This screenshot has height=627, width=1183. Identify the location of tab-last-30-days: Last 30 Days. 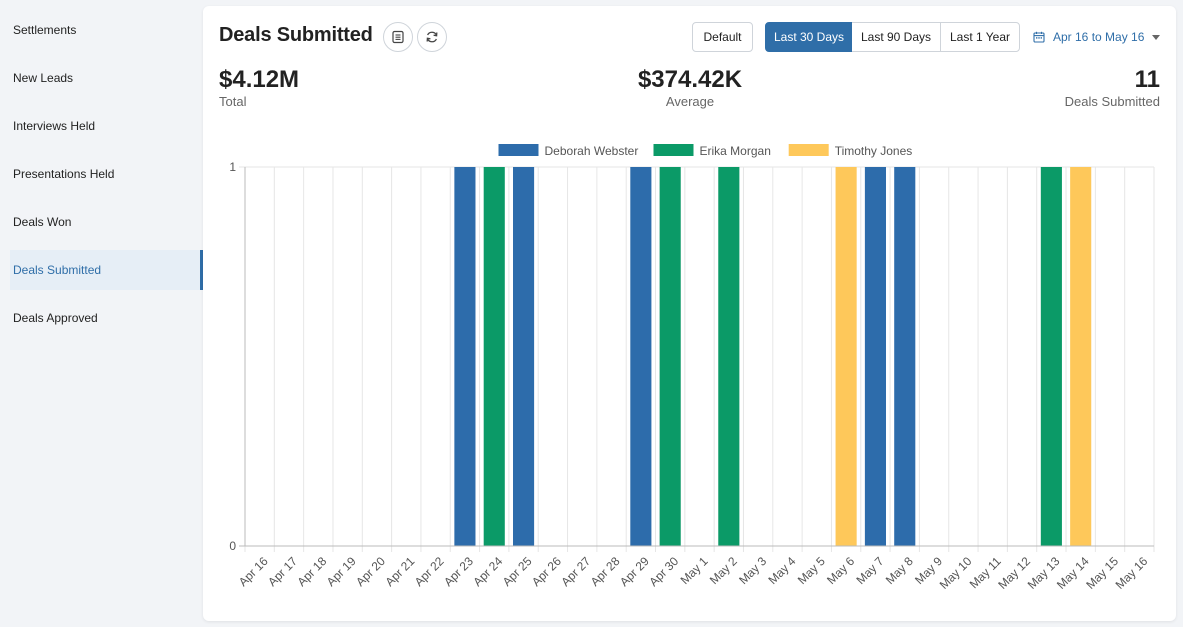
(809, 37).